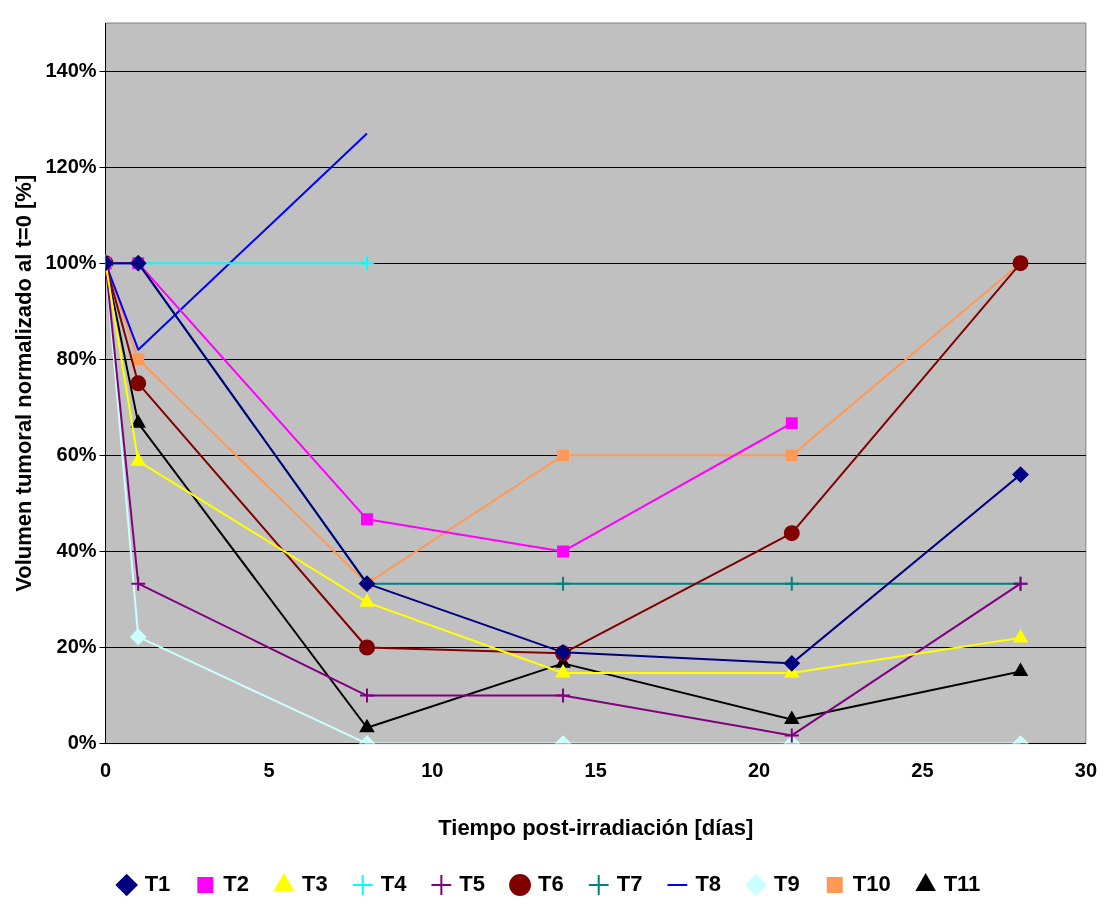 This screenshot has width=1115, height=914. Describe the element at coordinates (787, 884) in the screenshot. I see `legend-label: T9` at that location.